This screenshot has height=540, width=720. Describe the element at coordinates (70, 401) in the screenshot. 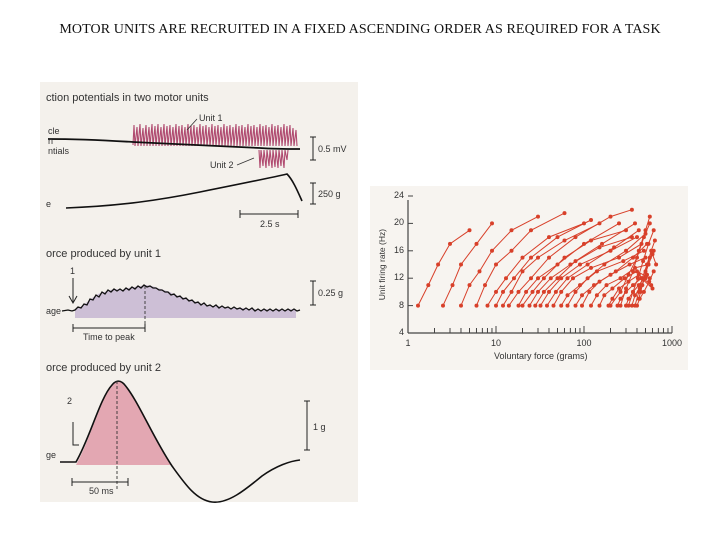

I see `unit2-marker-number: 2` at that location.